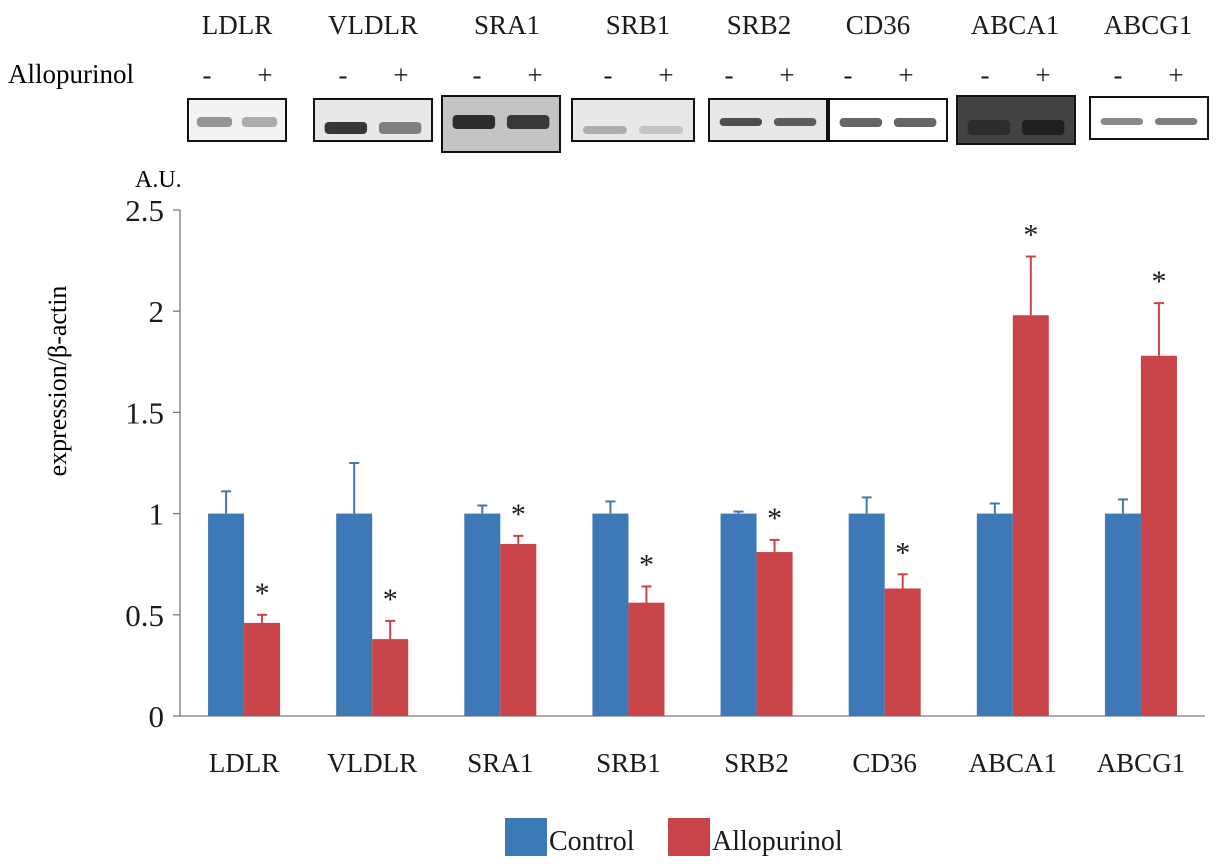 The image size is (1219, 867). What do you see at coordinates (507, 25) in the screenshot?
I see `blot-protein-label: SRA1` at bounding box center [507, 25].